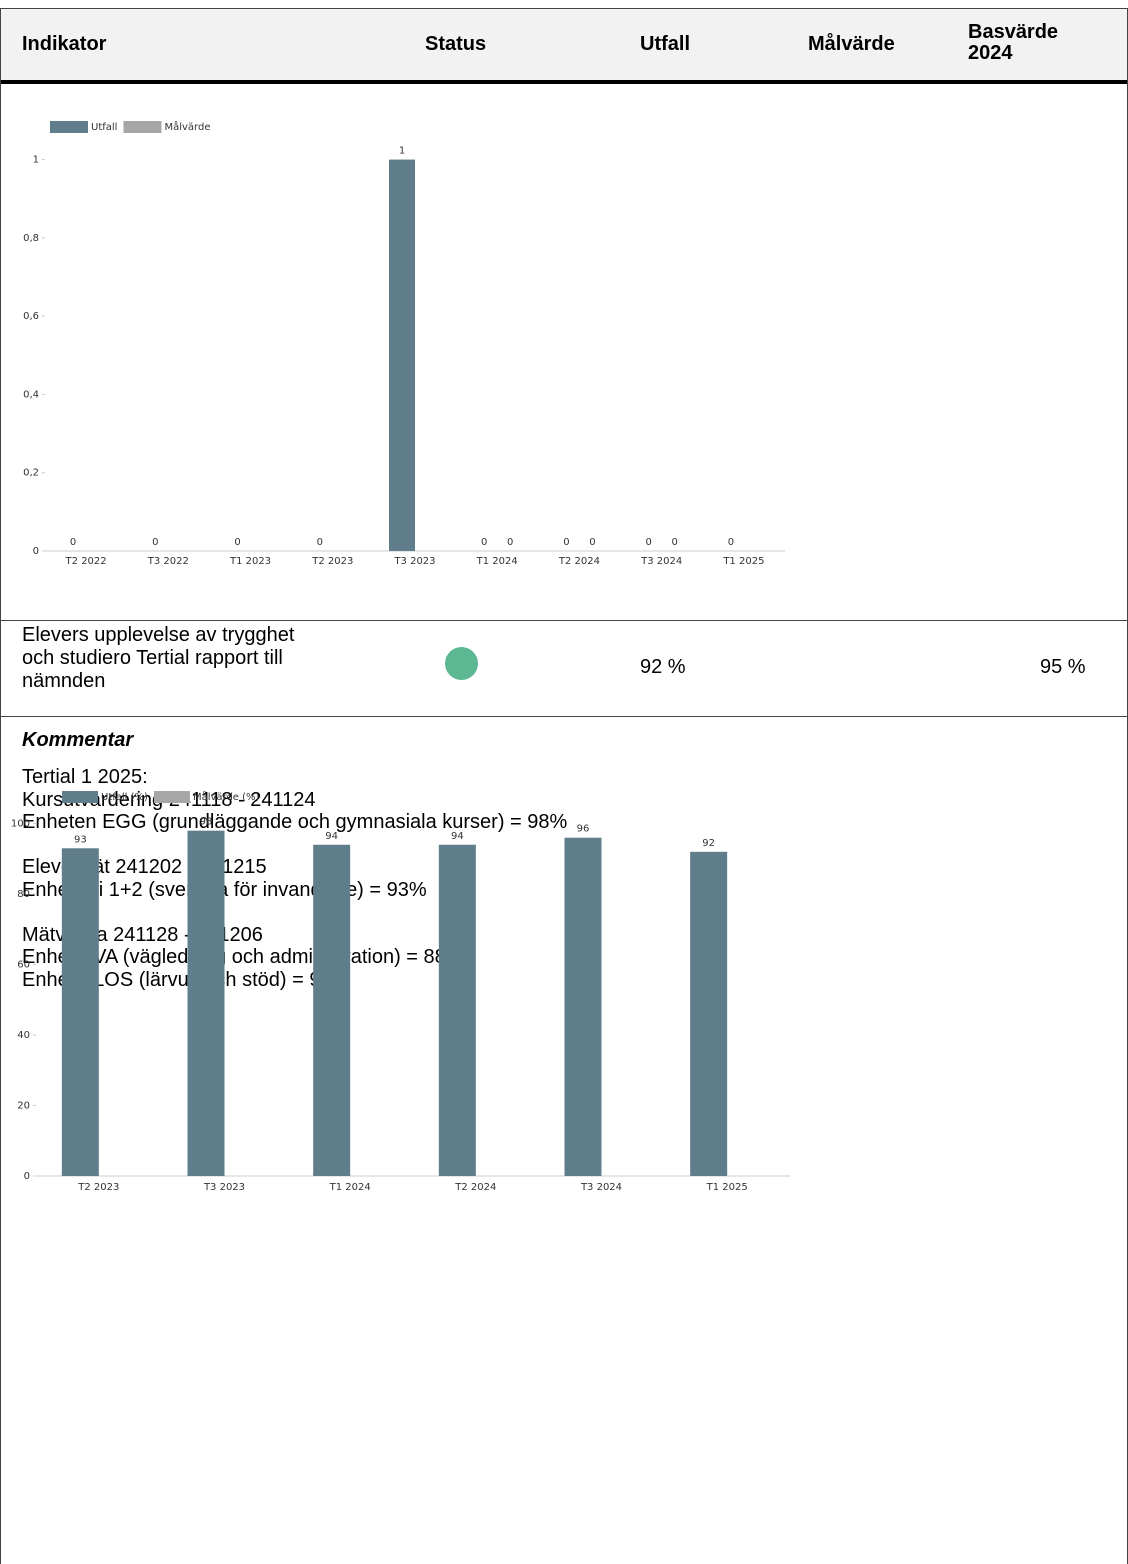 This screenshot has height=1564, width=1128. I want to click on status-indicator, so click(461, 663).